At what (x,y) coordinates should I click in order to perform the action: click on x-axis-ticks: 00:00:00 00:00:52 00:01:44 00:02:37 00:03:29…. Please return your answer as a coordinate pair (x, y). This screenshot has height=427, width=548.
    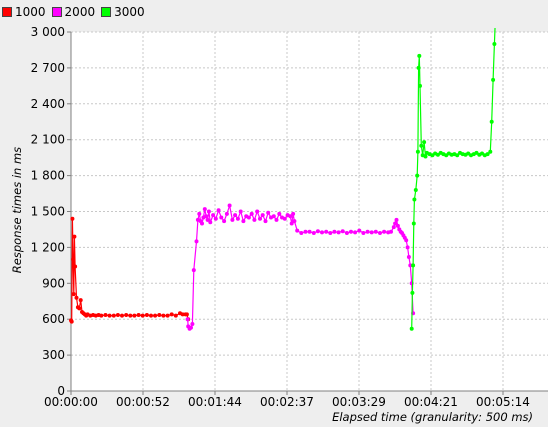
    Looking at the image, I should click on (287, 400).